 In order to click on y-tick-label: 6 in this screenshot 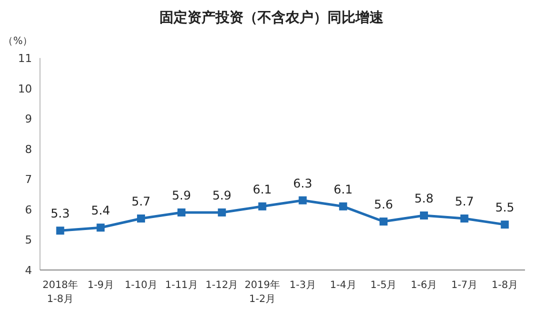, I will do `click(28, 209)`.